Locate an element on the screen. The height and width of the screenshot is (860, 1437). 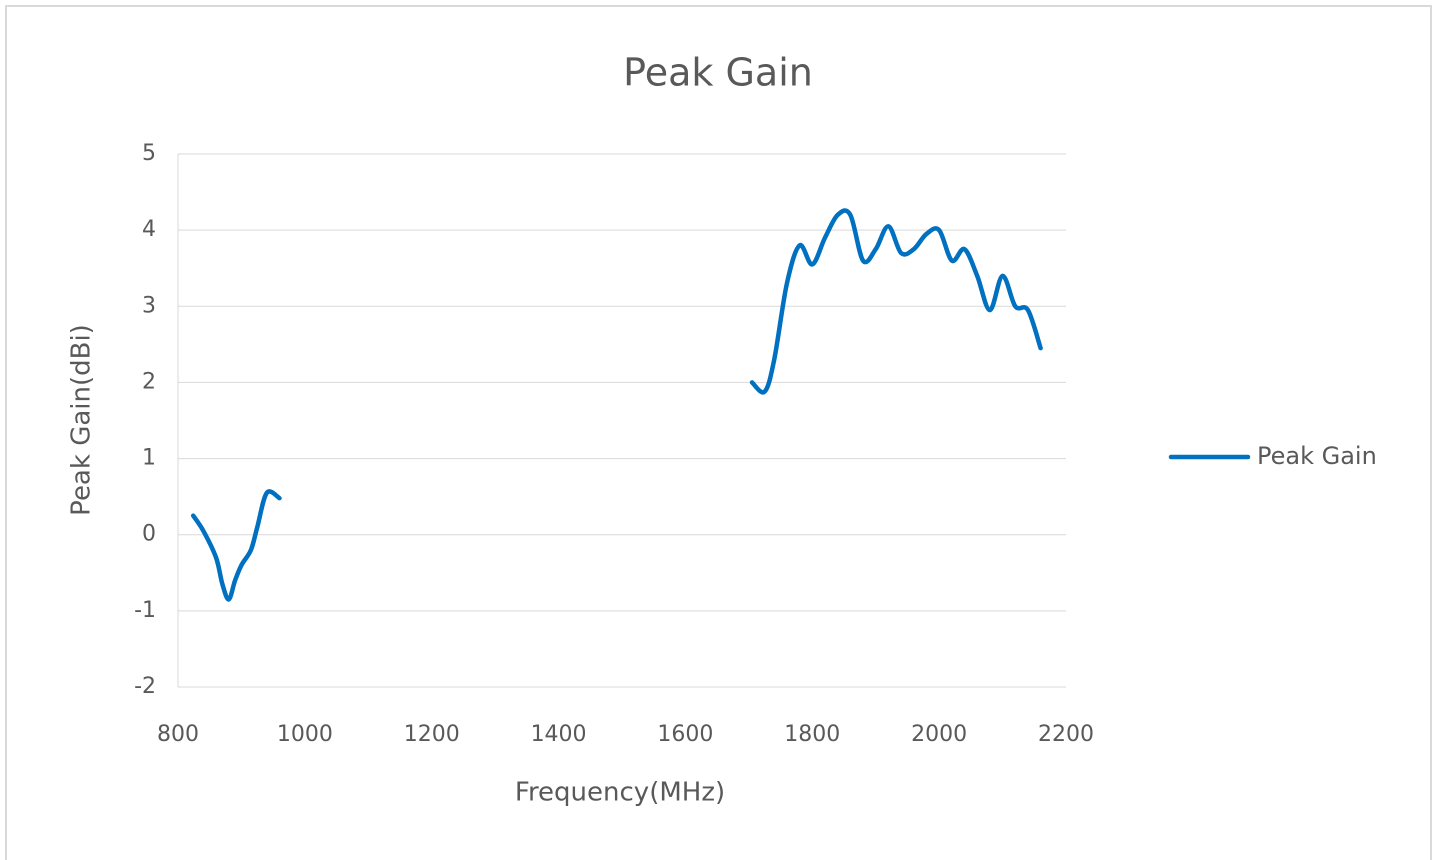
legend-label: Peak Gain is located at coordinates (1317, 456).